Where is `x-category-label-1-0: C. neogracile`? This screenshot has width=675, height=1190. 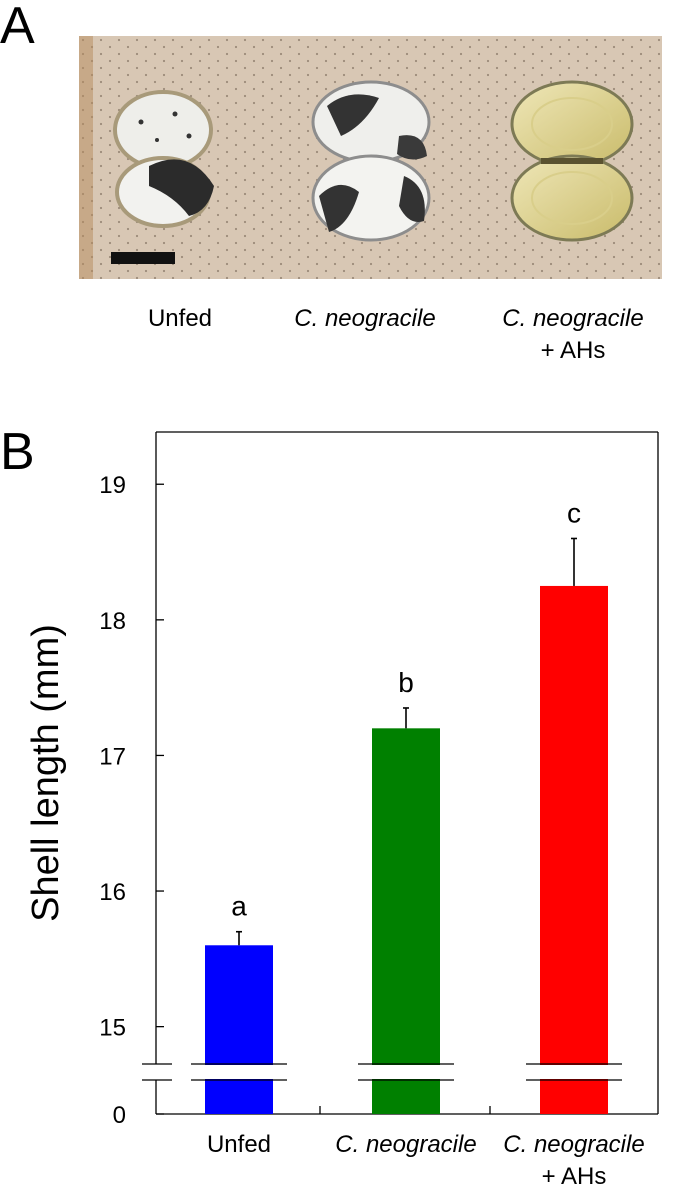 x-category-label-1-0: C. neogracile is located at coordinates (405, 1144).